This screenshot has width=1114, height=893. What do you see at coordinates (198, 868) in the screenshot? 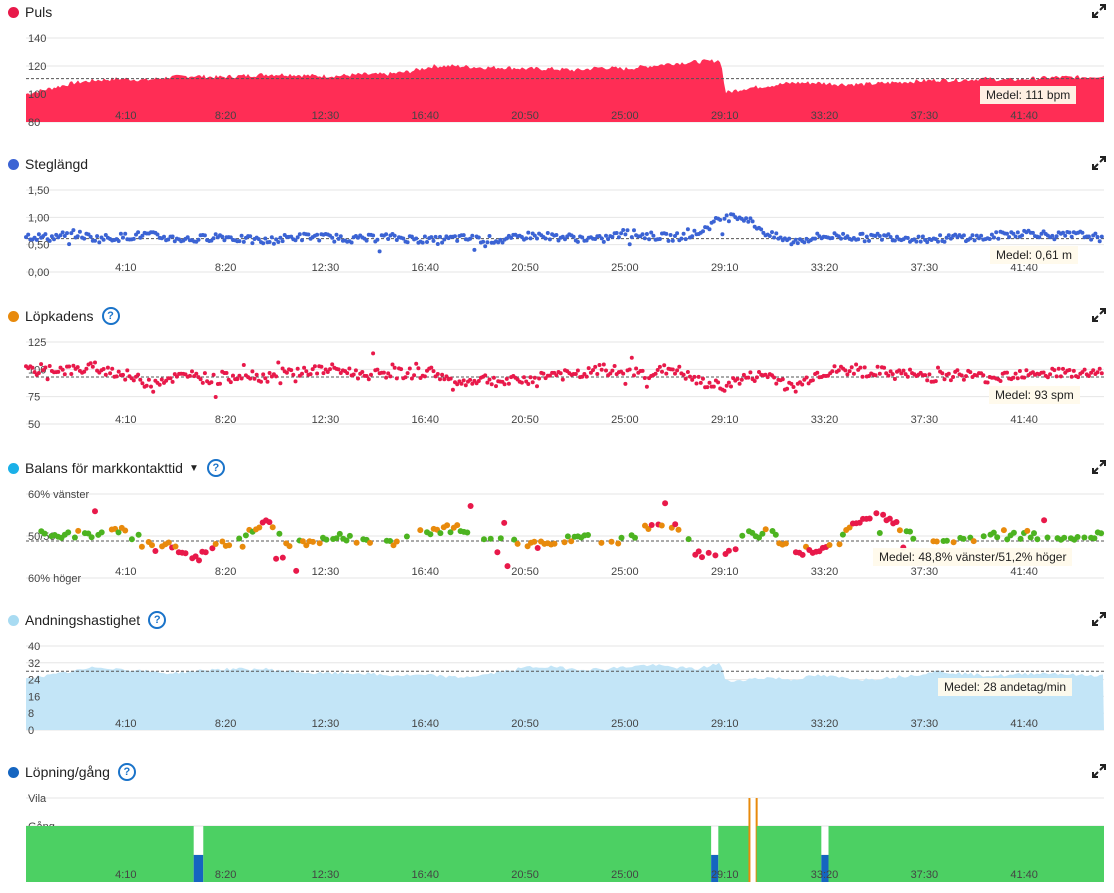
I see `gang-segment` at bounding box center [198, 868].